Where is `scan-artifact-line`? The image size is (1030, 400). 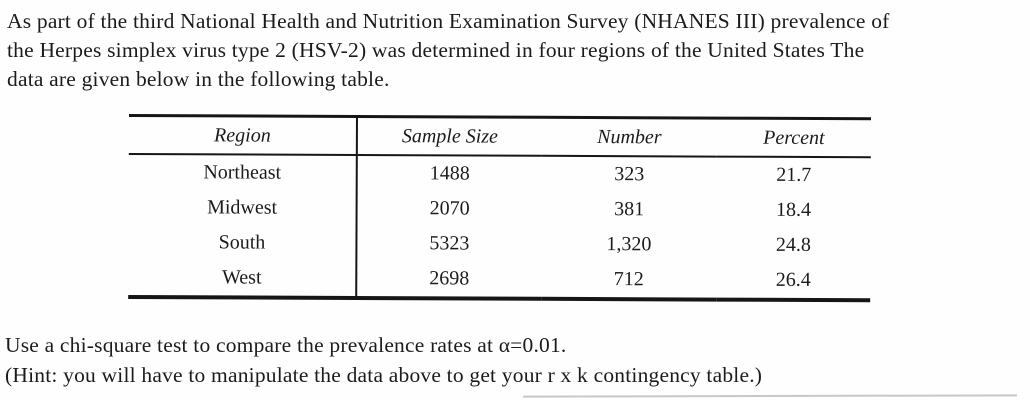
scan-artifact-line is located at coordinates (770, 396).